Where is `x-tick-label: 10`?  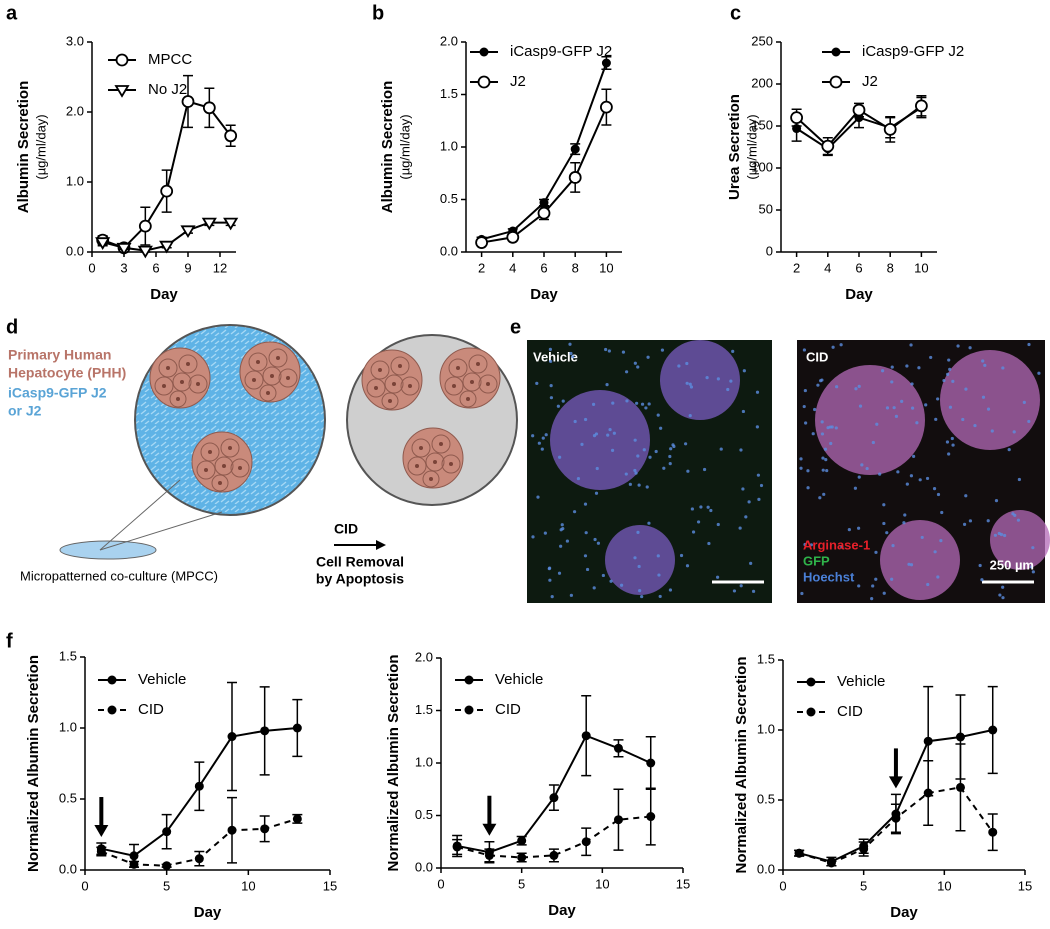
x-tick-label: 10 is located at coordinates (602, 883).